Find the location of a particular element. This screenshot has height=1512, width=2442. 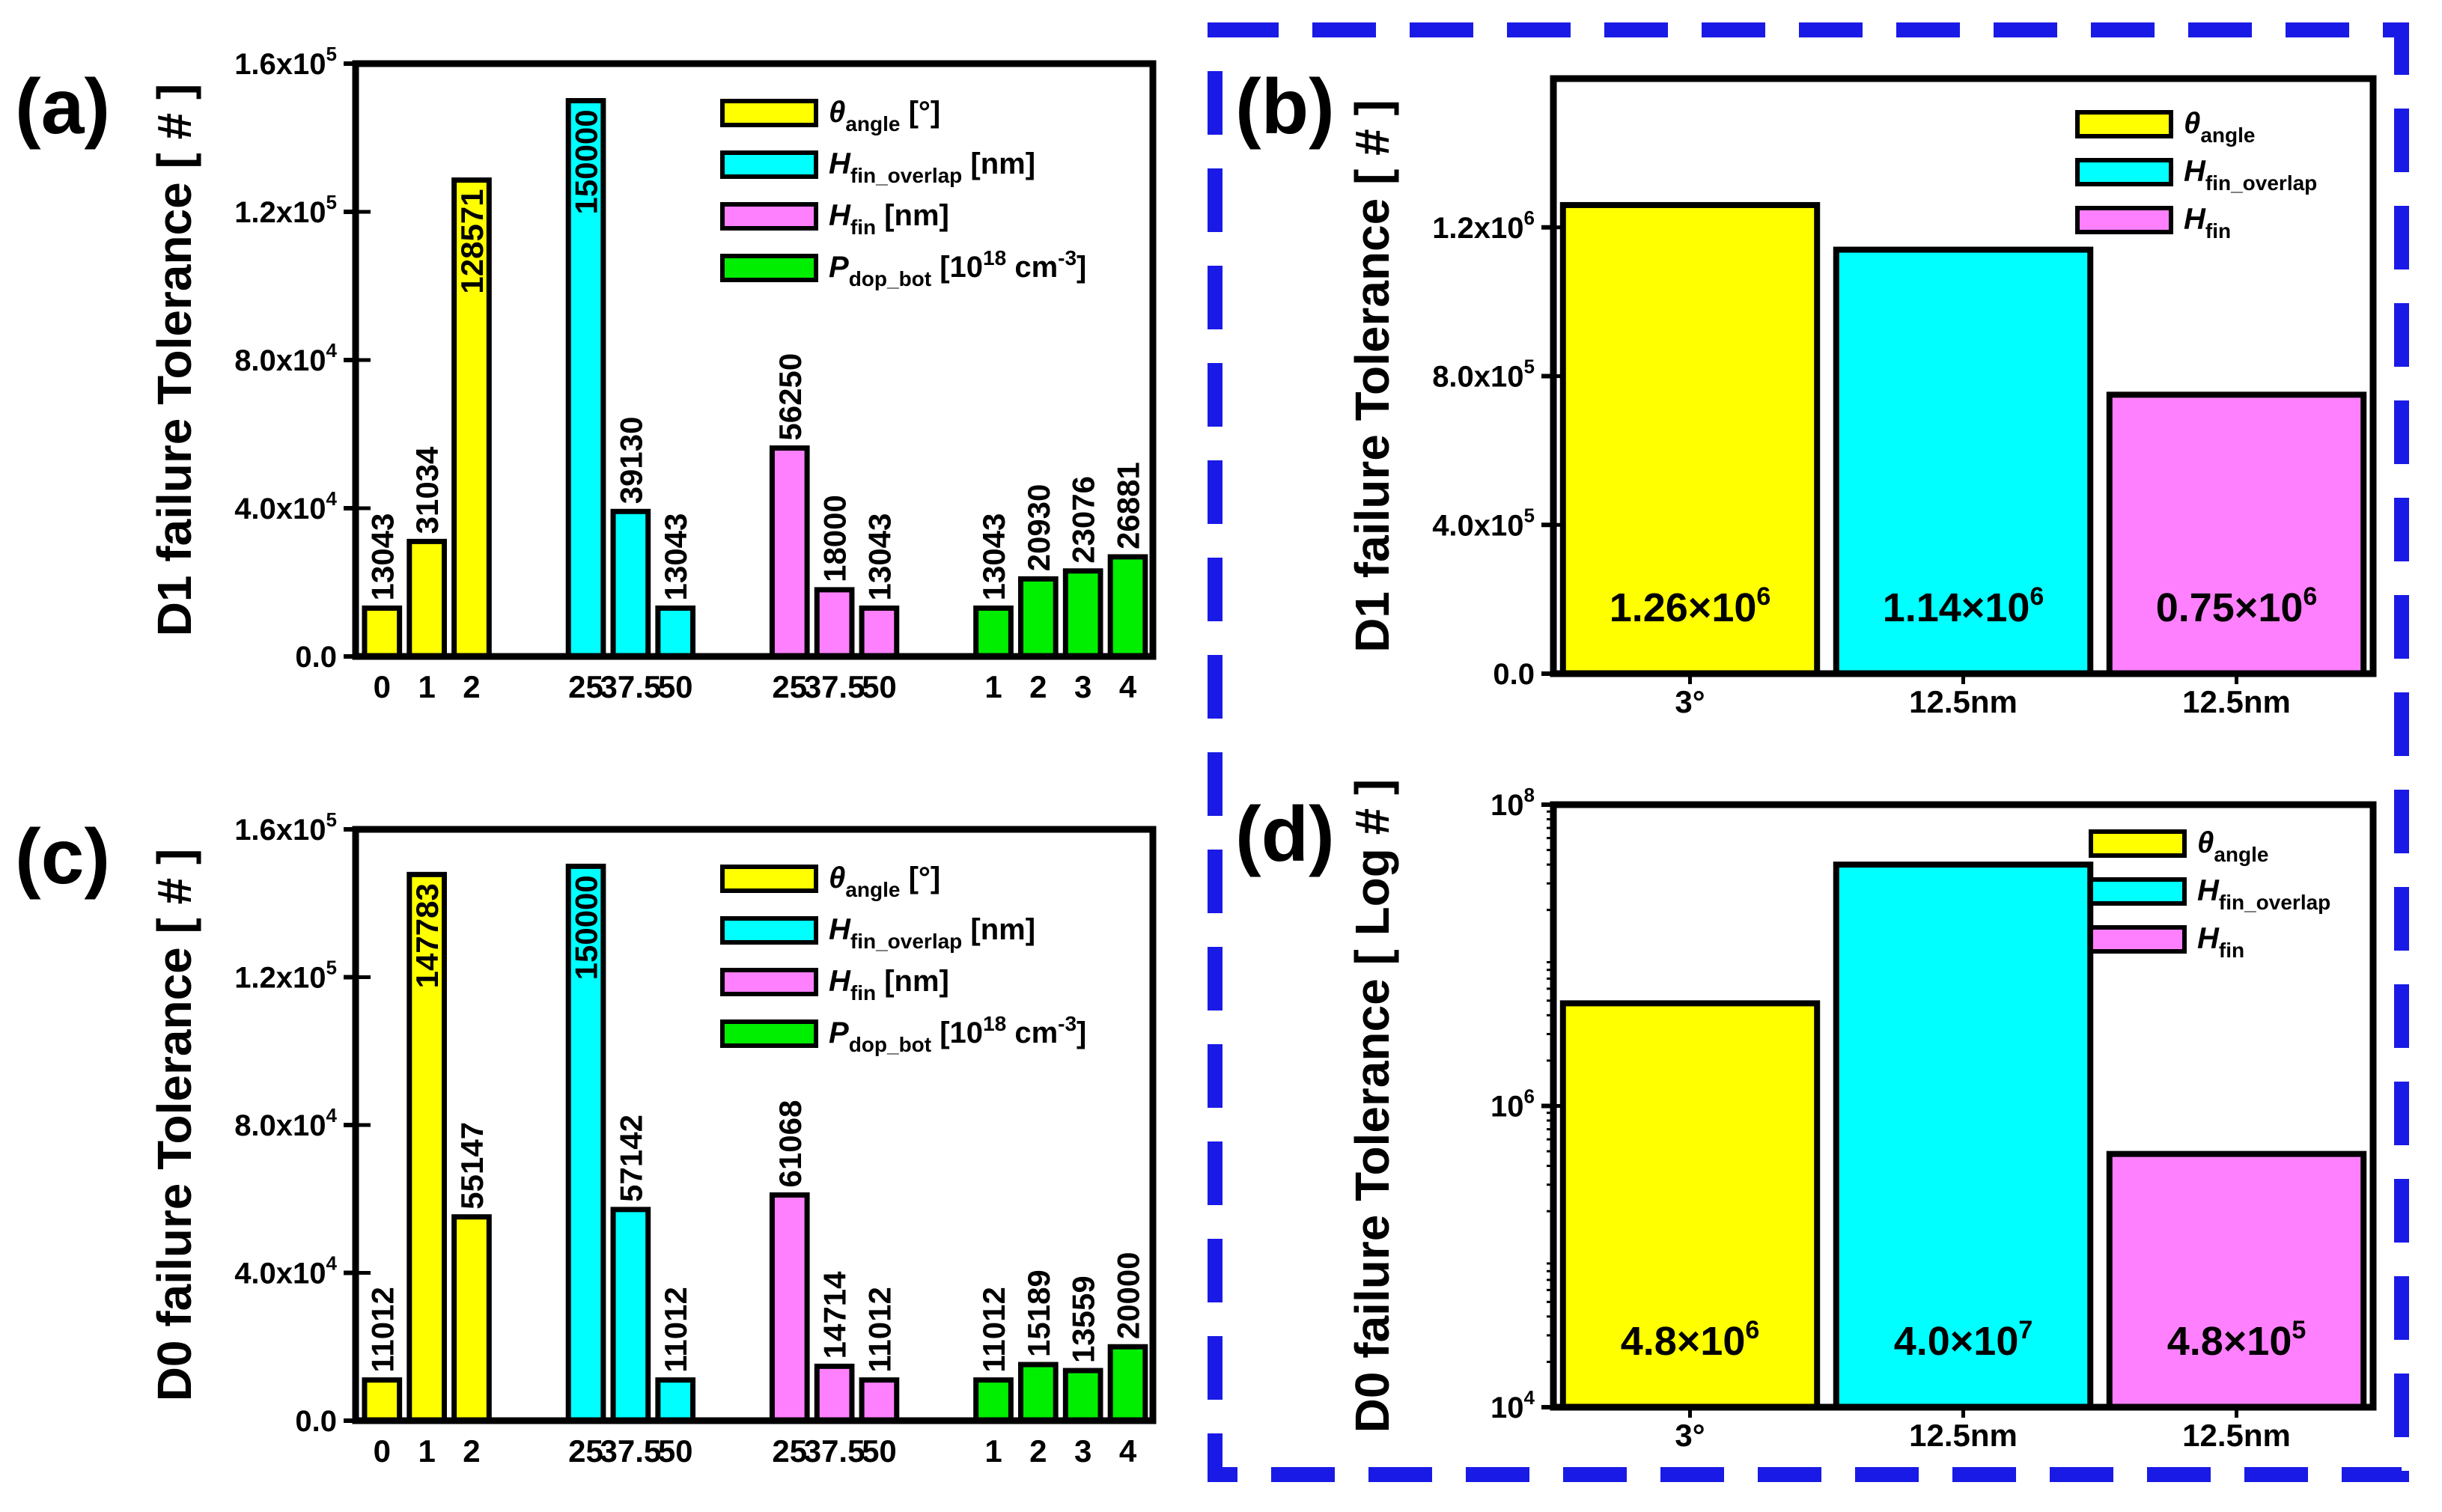

data-label: 56250 is located at coordinates (791, 397).